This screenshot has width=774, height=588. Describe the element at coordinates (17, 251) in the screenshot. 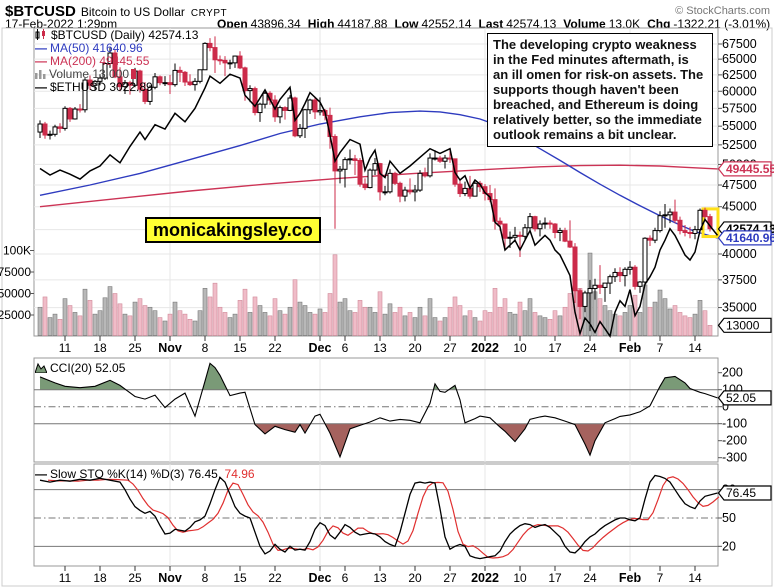

I see `svg-text: 100K` at that location.